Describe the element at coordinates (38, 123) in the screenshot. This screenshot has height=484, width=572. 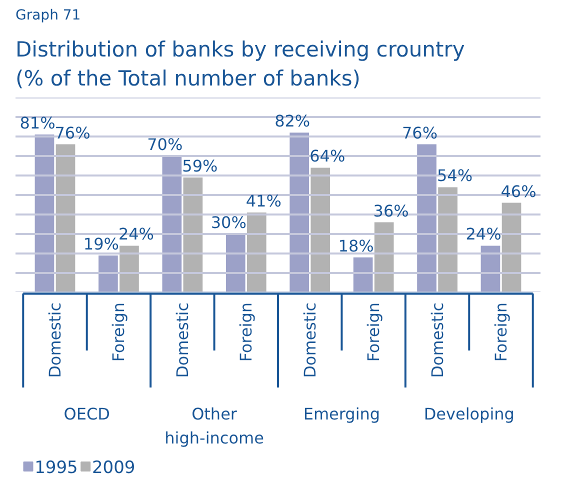
I see `data-label: 81%` at that location.